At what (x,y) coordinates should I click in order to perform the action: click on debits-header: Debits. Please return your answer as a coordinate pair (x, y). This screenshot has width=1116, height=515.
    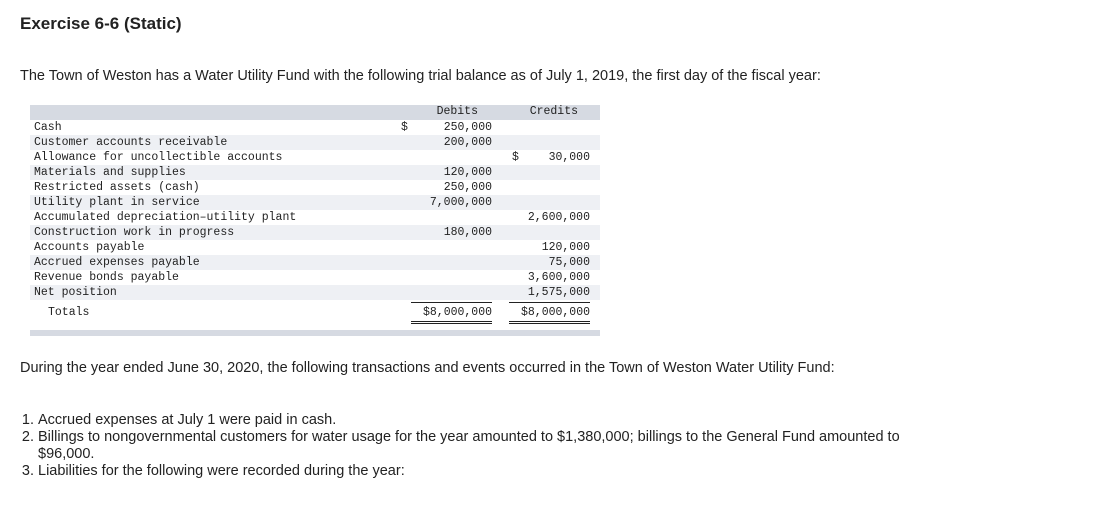
    Looking at the image, I should click on (457, 111).